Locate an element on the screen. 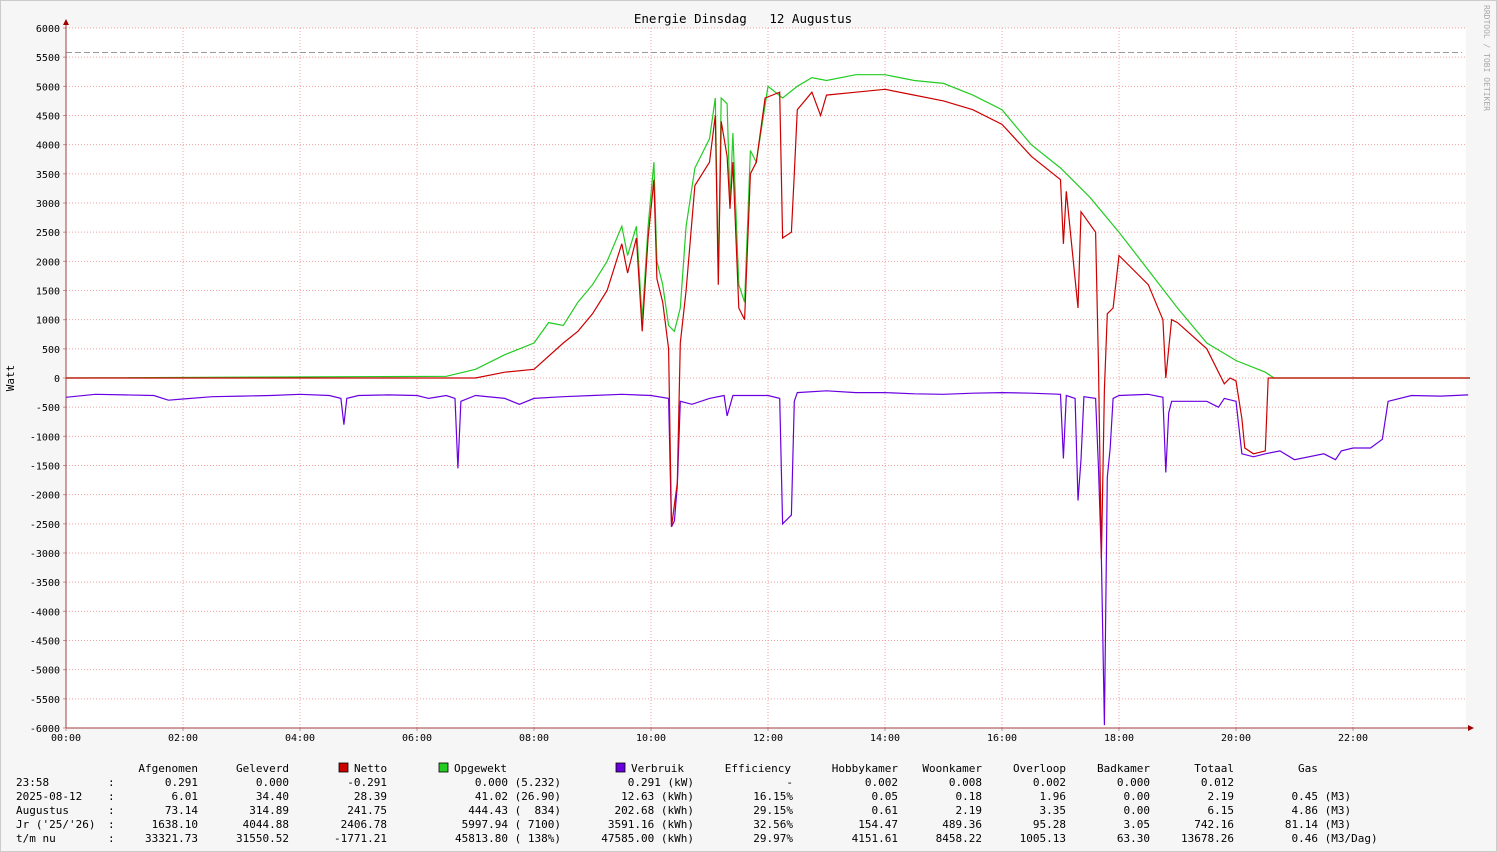 Image resolution: width=1497 pixels, height=852 pixels. table-cell: 29.97% is located at coordinates (773, 838).